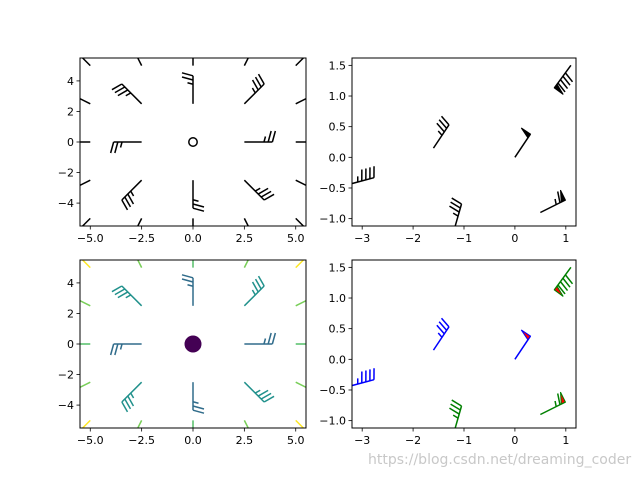 This screenshot has width=640, height=480. I want to click on x-tick-label: 5.0, so click(296, 440).